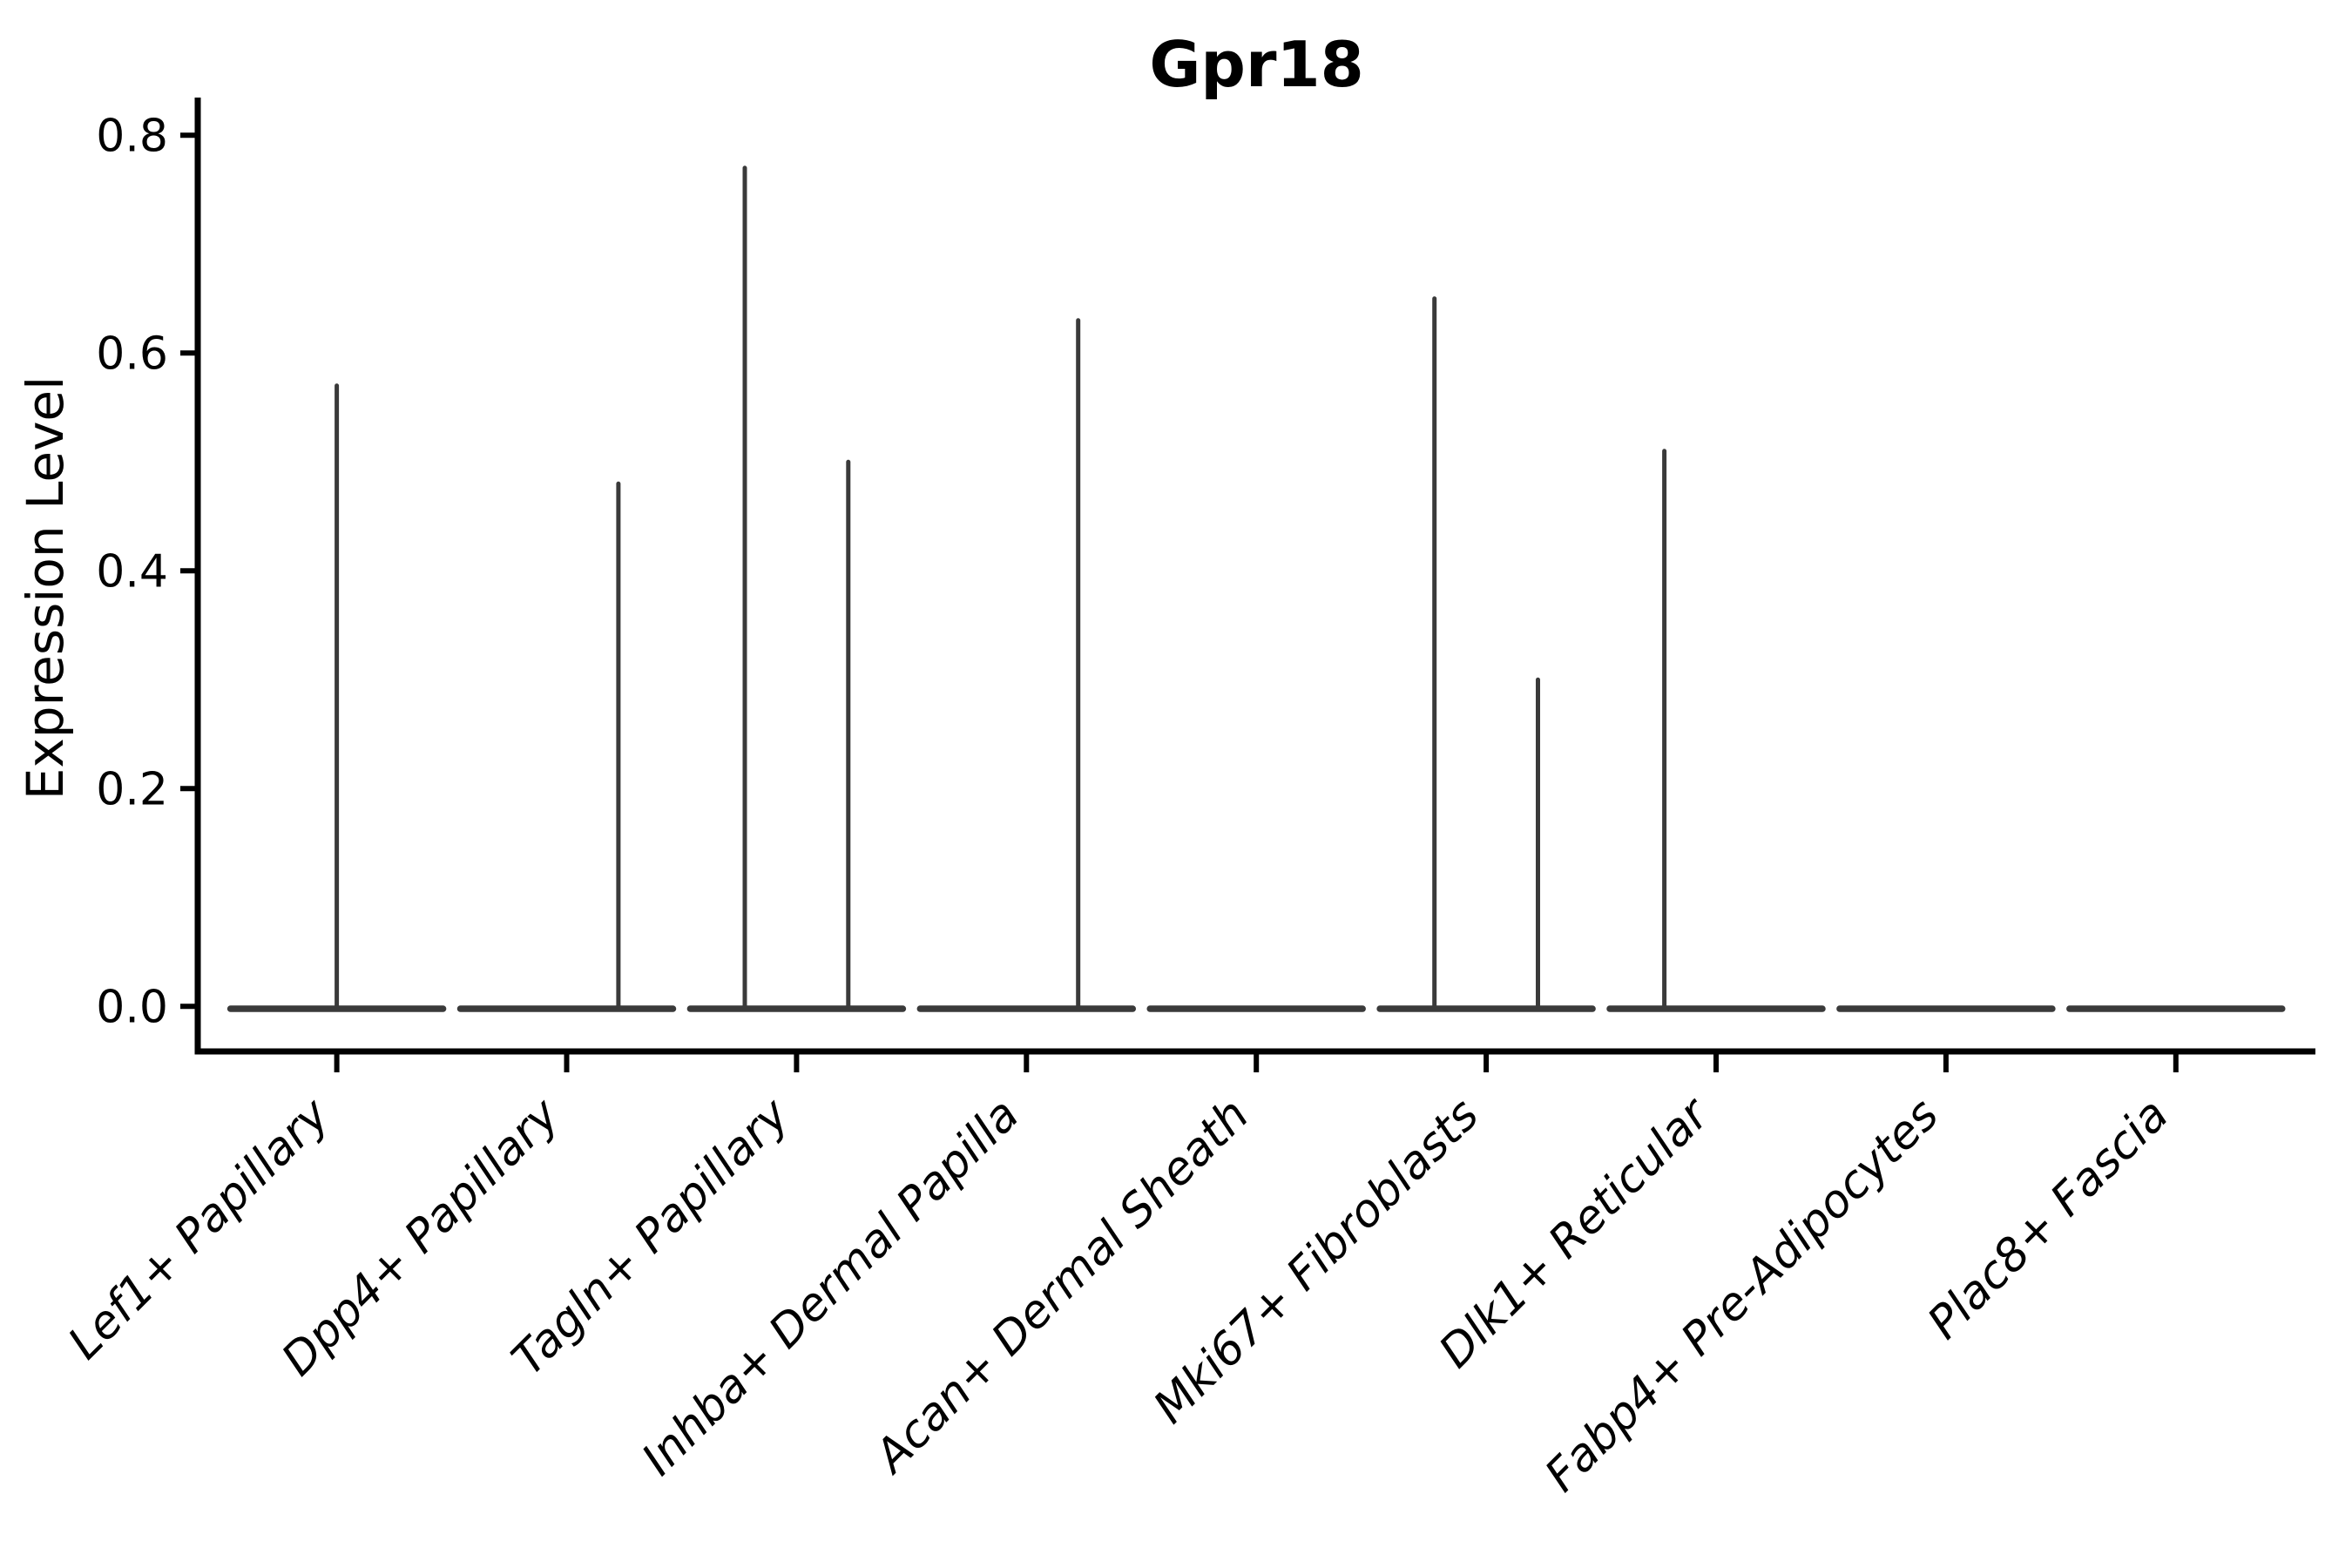 The height and width of the screenshot is (1568, 2352). What do you see at coordinates (132, 136) in the screenshot?
I see `y-tick-label: 0.8` at bounding box center [132, 136].